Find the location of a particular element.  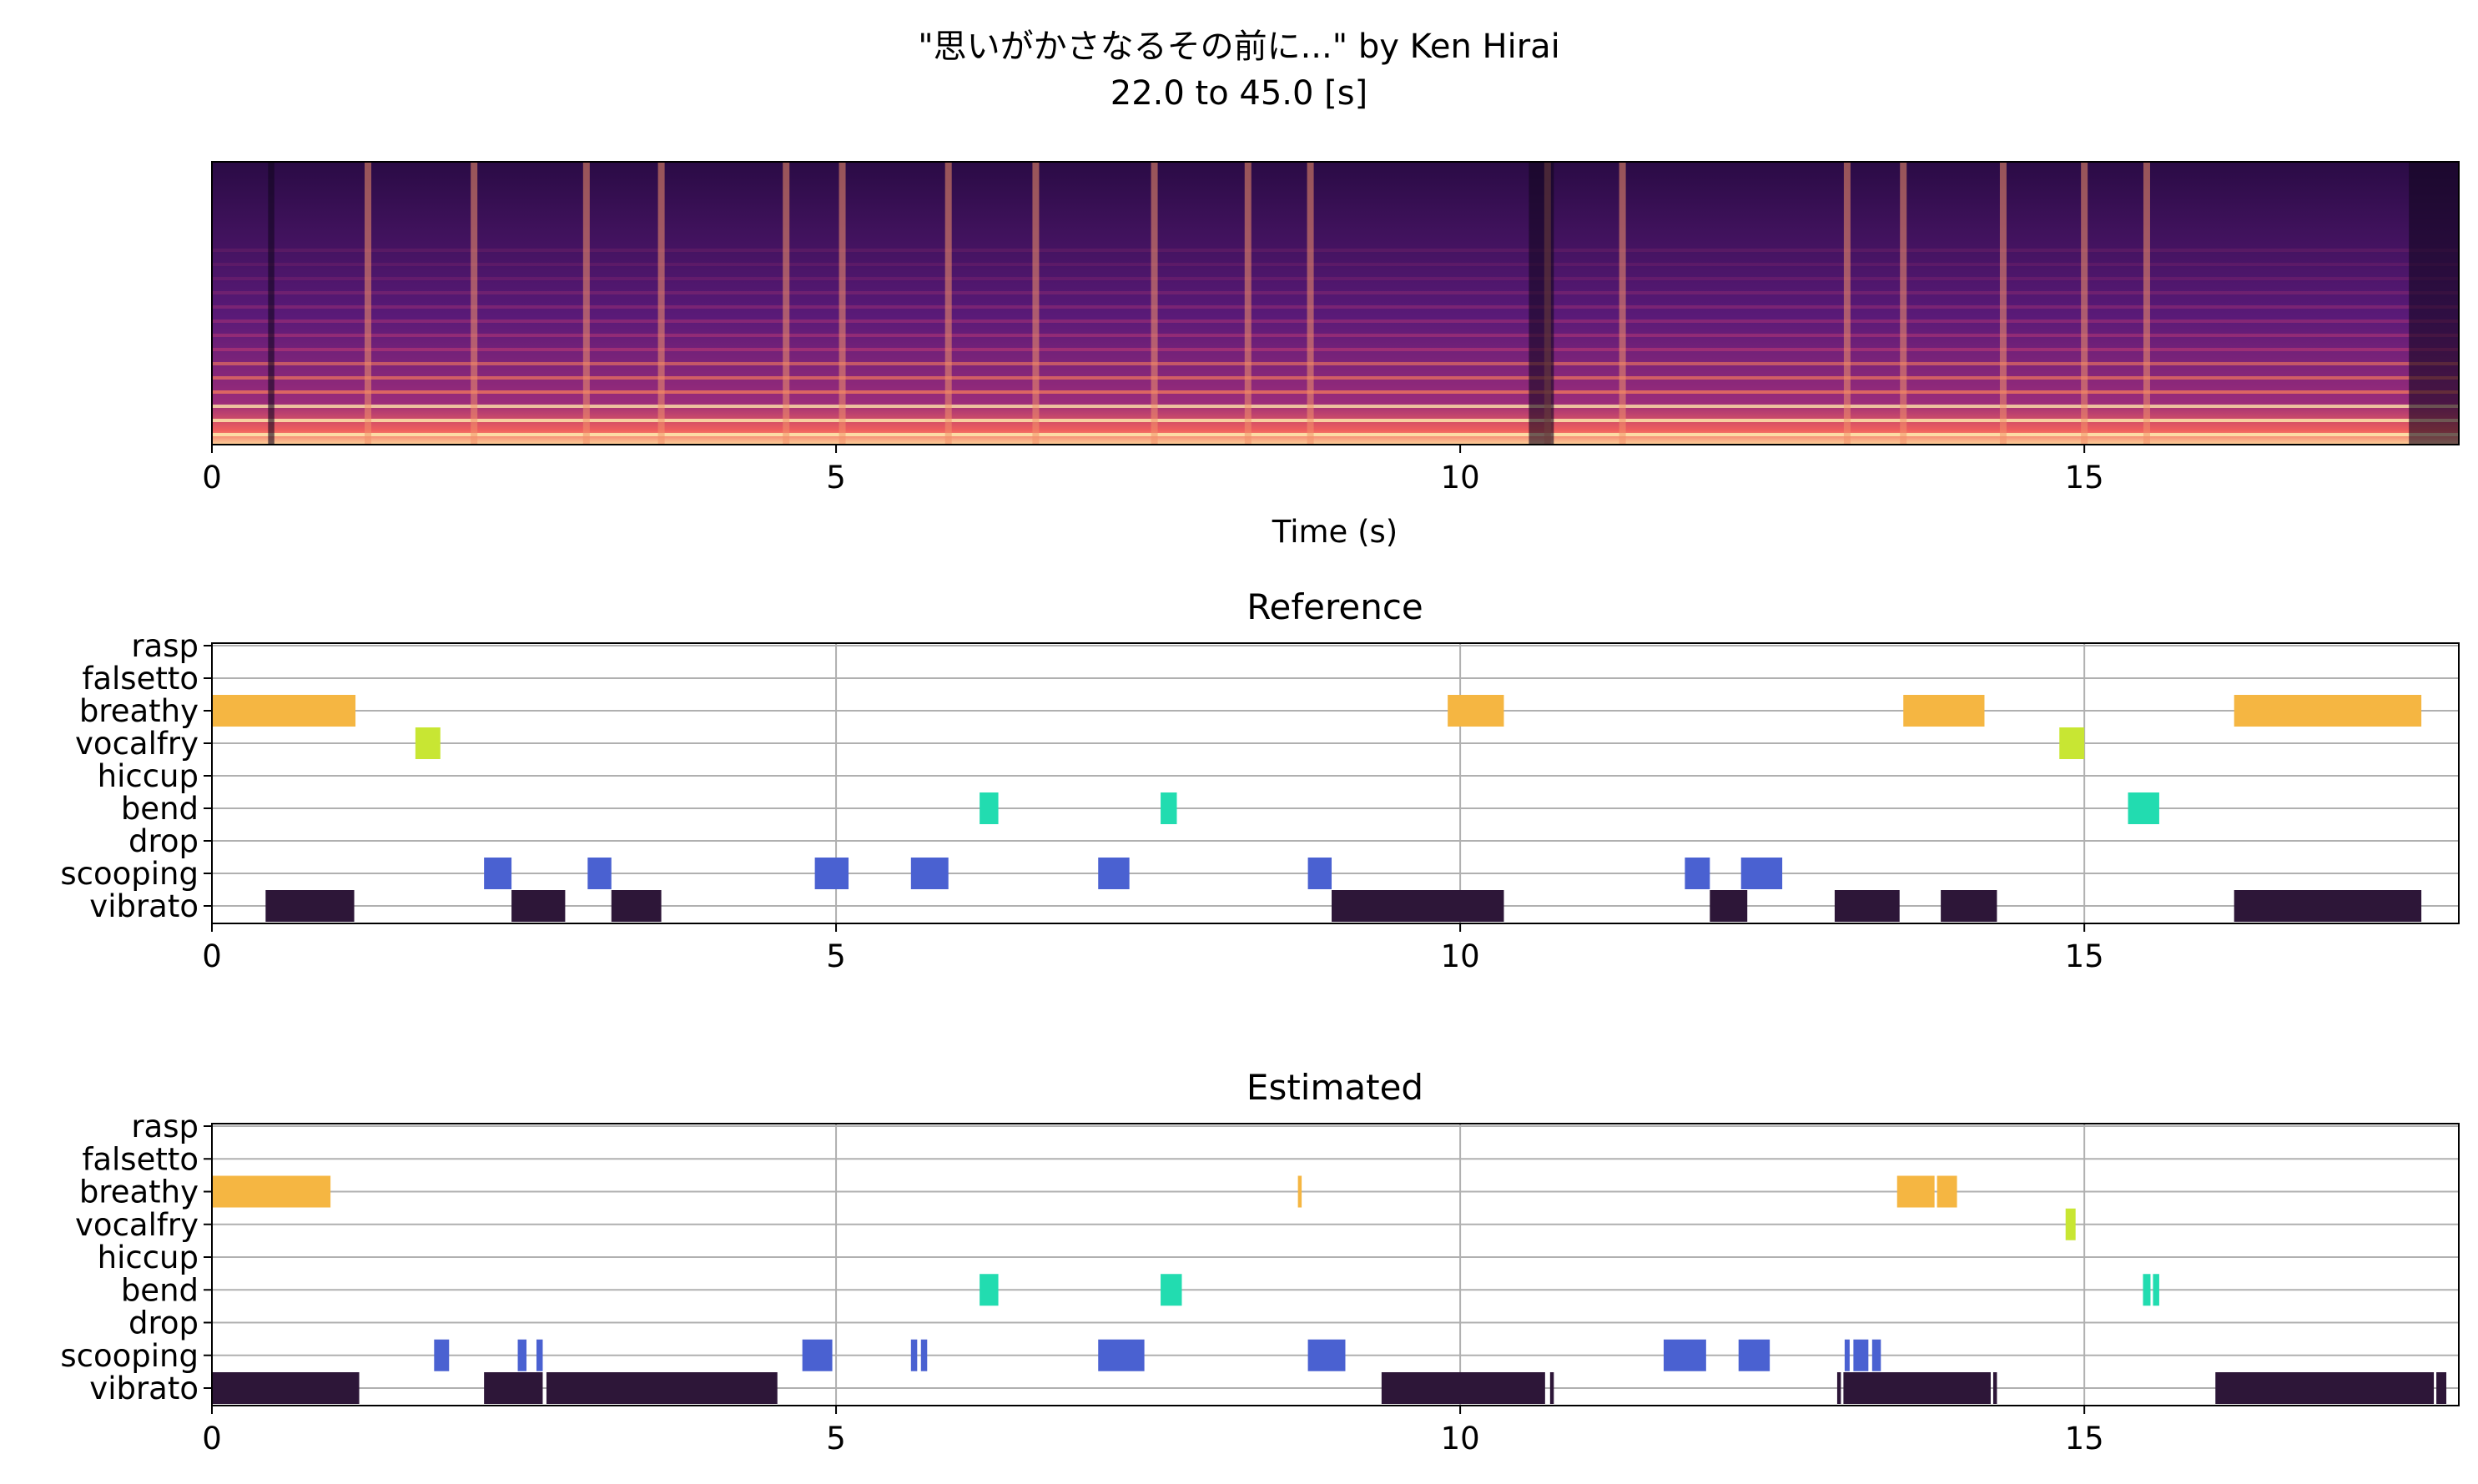

y-tick-label-rasp: rasp is located at coordinates (165, 646).